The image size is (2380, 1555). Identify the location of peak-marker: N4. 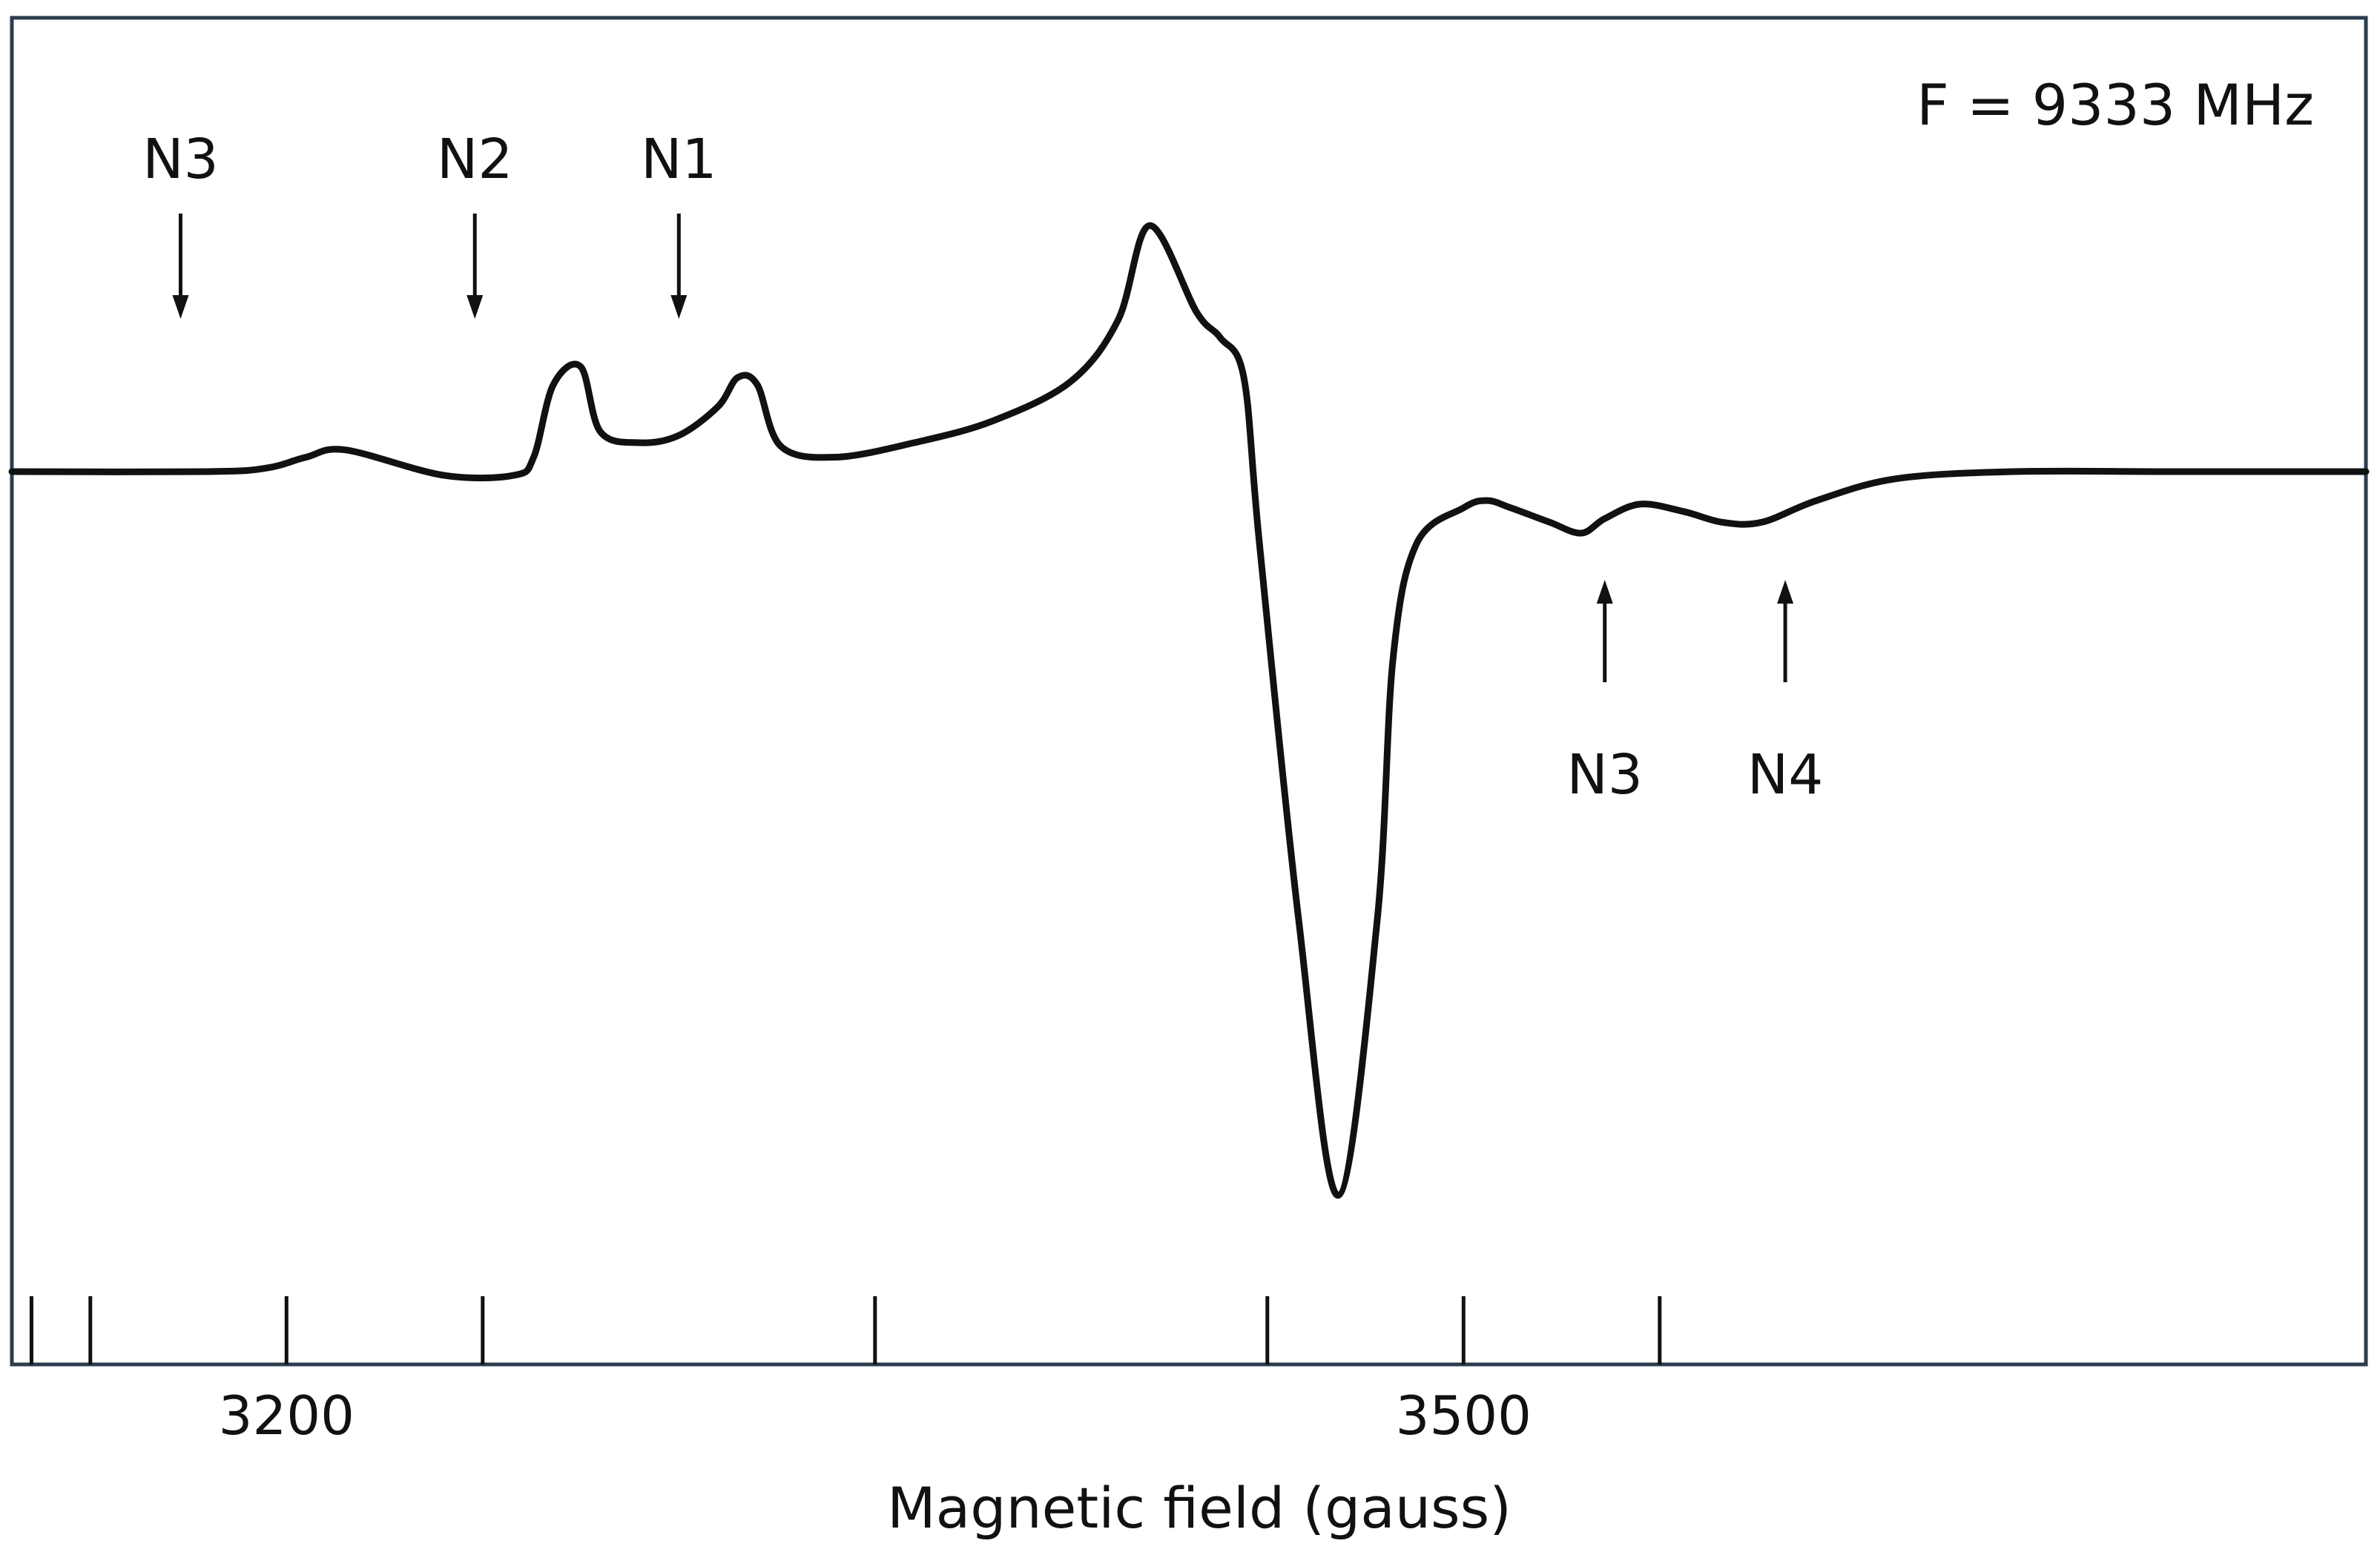
(1785, 694).